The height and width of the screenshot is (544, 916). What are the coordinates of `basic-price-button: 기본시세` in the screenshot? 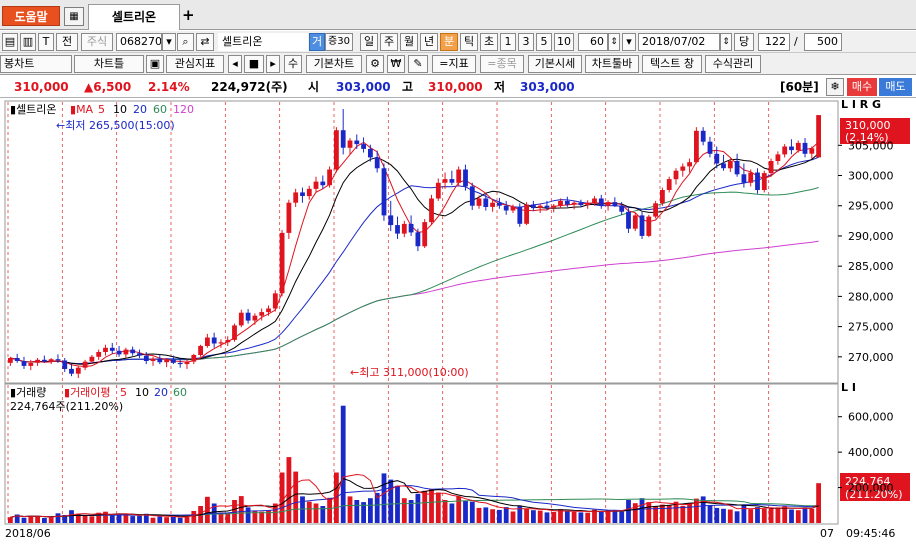 It's located at (555, 64).